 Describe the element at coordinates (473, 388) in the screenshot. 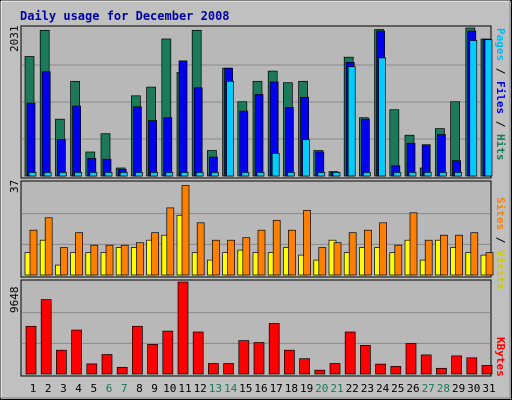

I see `x-tick-label-day-30: 30` at that location.